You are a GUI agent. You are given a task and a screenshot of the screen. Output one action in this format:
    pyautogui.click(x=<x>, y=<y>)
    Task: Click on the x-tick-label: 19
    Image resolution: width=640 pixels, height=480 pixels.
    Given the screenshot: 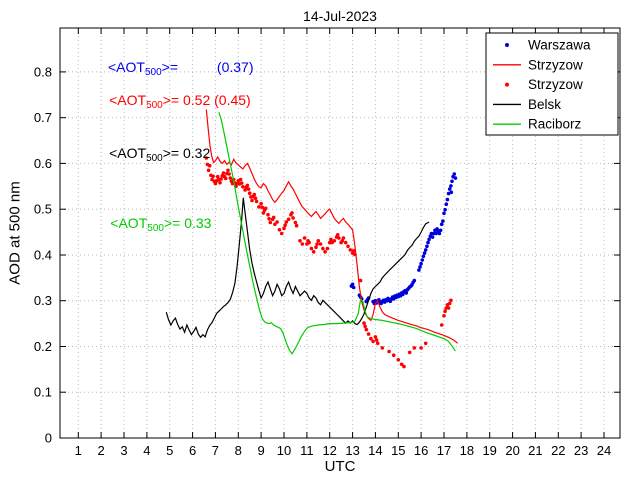 What is the action you would take?
    pyautogui.click(x=489, y=450)
    